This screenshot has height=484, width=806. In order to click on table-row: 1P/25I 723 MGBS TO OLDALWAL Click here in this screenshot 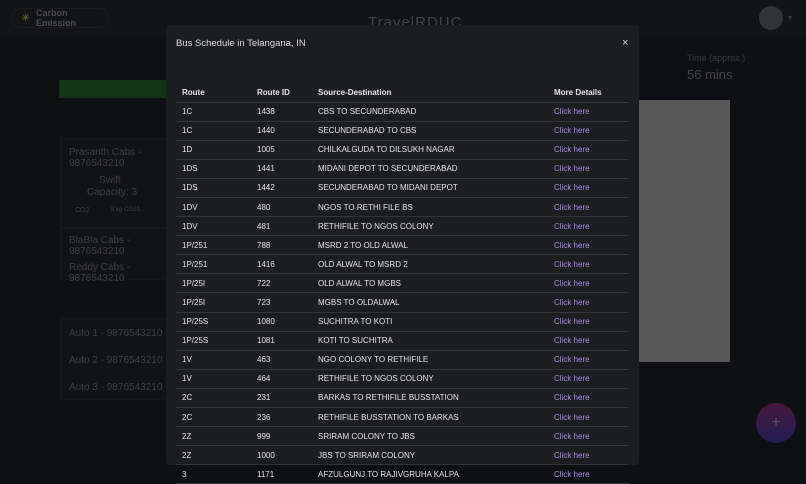, I will do `click(402, 302)`.